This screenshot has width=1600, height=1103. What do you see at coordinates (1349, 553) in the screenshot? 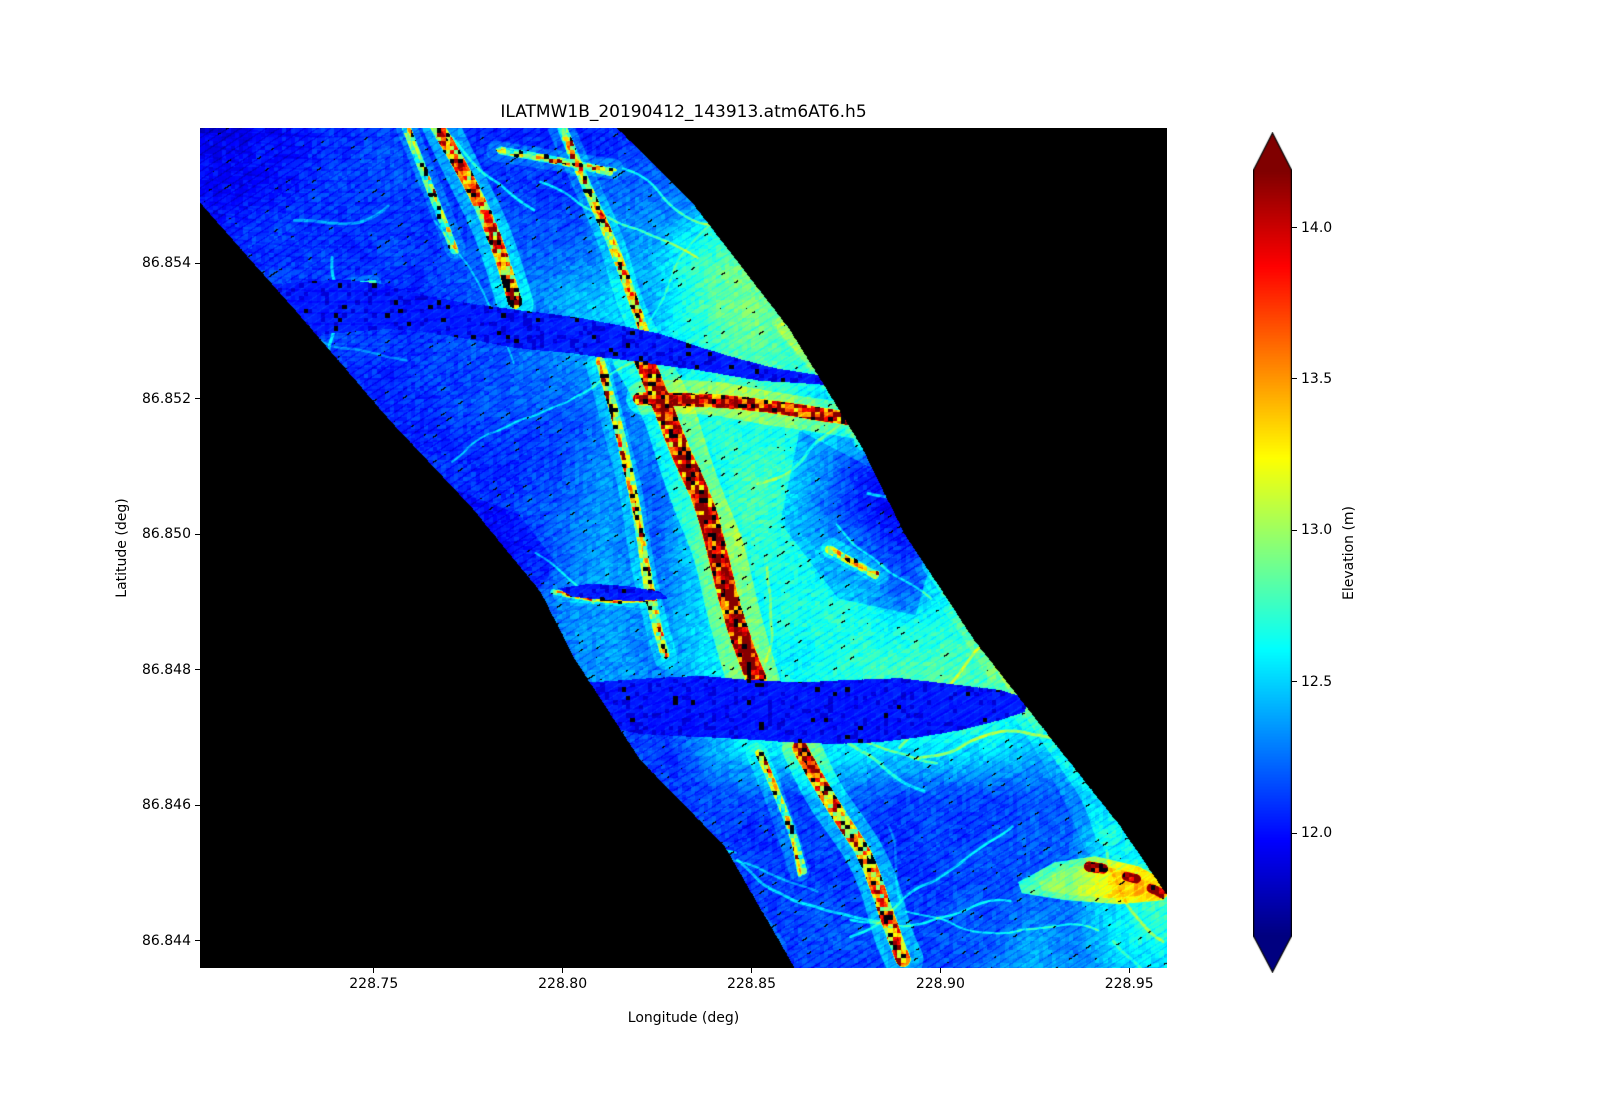
I see `colorbar-label: Elevation (m)` at bounding box center [1349, 553].